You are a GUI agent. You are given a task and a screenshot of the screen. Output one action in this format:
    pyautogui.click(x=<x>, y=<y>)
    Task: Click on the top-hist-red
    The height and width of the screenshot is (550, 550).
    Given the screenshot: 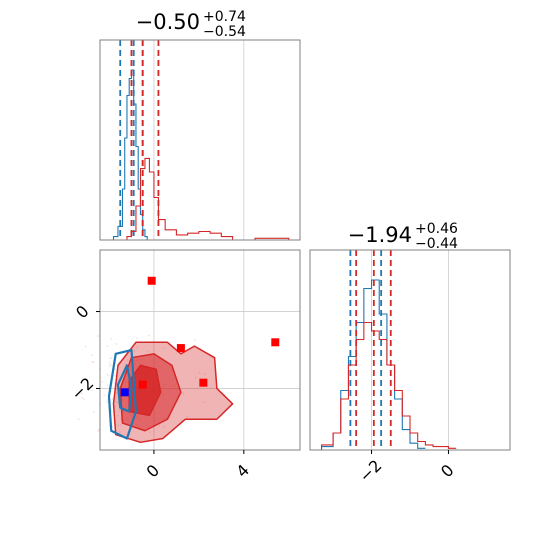 What is the action you would take?
    pyautogui.click(x=213, y=199)
    